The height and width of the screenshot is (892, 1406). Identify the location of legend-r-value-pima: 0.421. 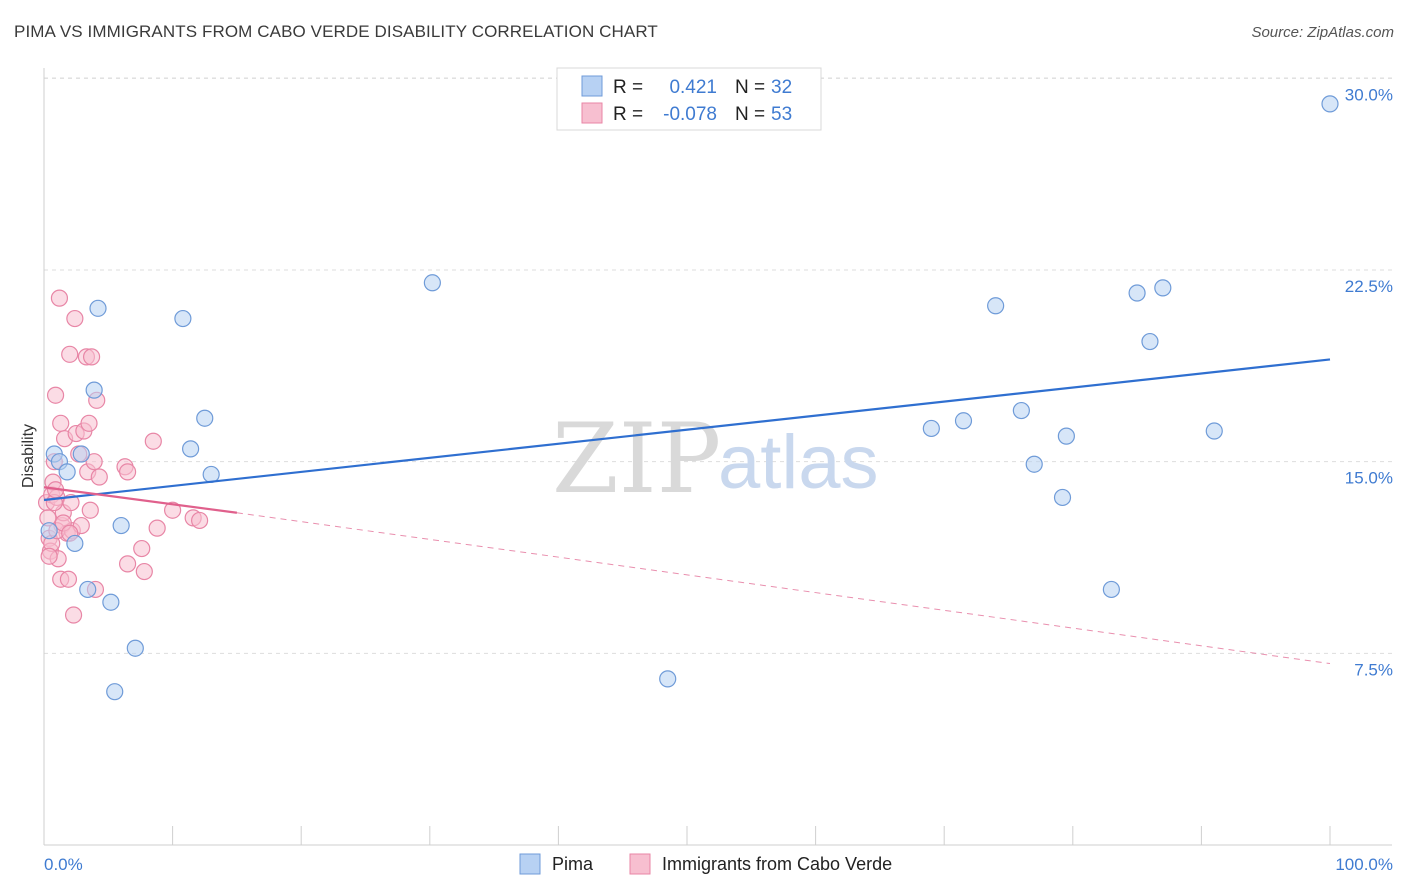
(693, 87).